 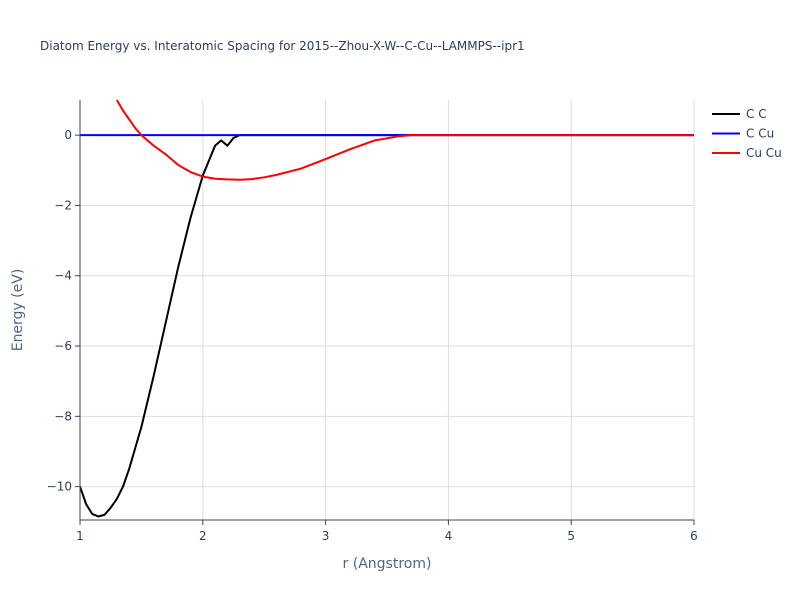 What do you see at coordinates (203, 536) in the screenshot?
I see `x-tick-label: 2` at bounding box center [203, 536].